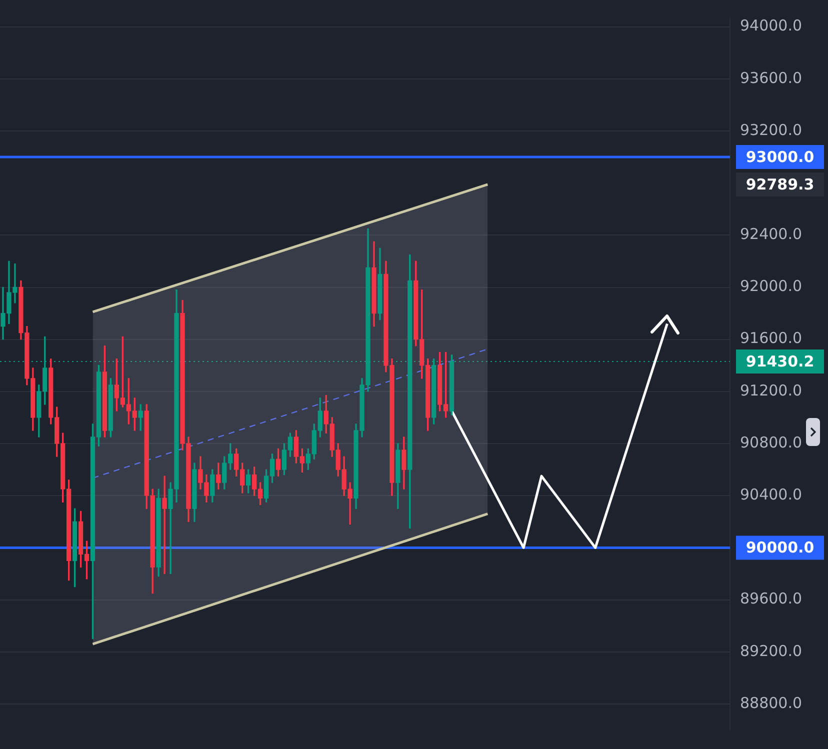  Describe the element at coordinates (771, 703) in the screenshot. I see `y-tick-label: 88800.0` at that location.